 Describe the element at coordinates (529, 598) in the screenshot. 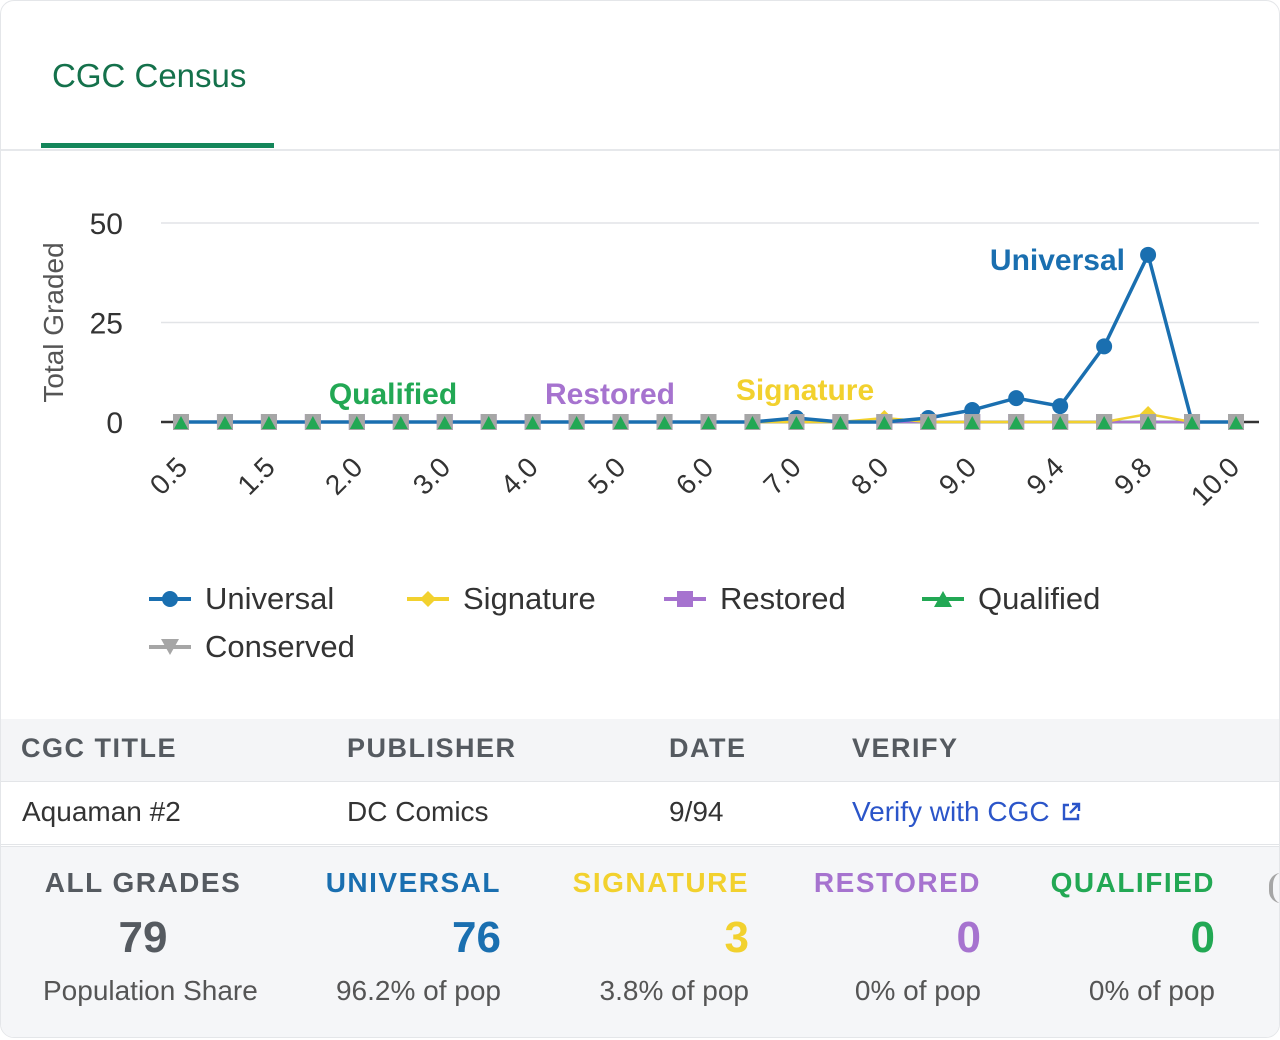

I see `legend-label: Signature` at that location.